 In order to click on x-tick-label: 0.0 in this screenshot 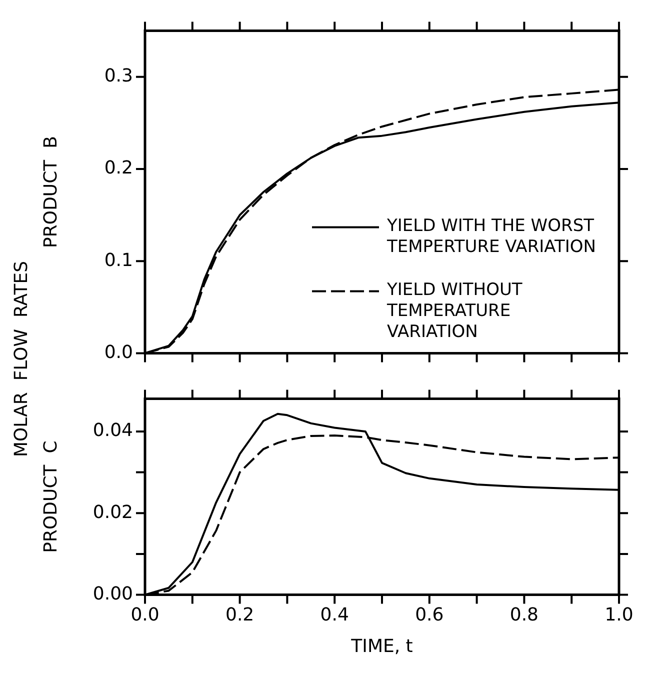, I will do `click(145, 615)`.